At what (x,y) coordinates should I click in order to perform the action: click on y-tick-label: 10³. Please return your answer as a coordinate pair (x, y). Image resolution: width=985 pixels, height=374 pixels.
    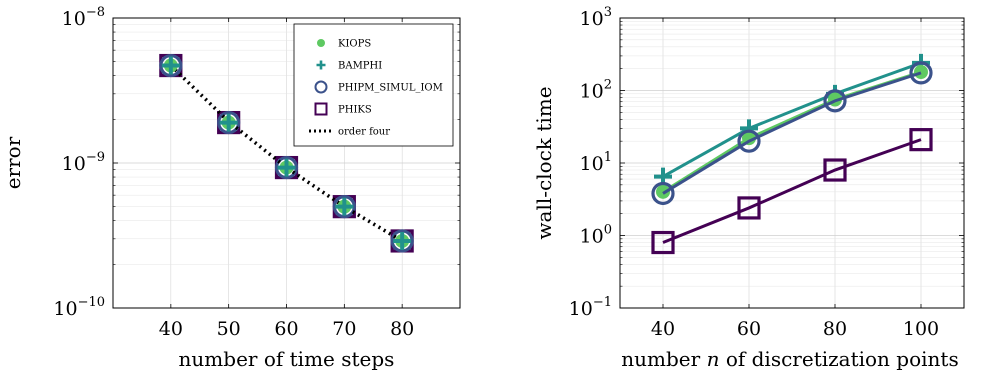
    Looking at the image, I should click on (596, 17).